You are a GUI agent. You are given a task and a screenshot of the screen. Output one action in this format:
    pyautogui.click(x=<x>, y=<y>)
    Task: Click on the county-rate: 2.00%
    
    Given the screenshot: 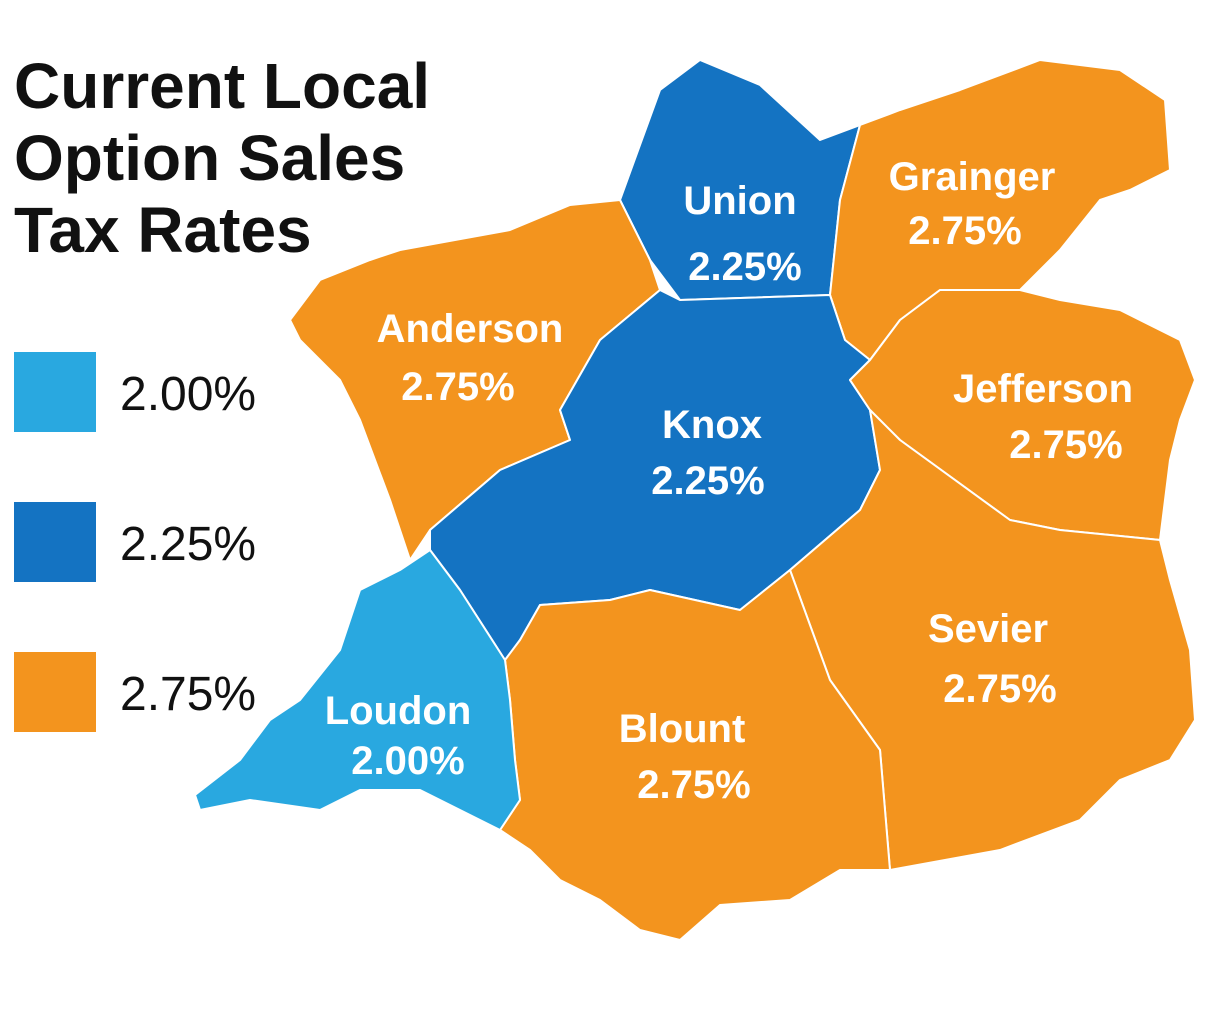 What is the action you would take?
    pyautogui.click(x=407, y=761)
    